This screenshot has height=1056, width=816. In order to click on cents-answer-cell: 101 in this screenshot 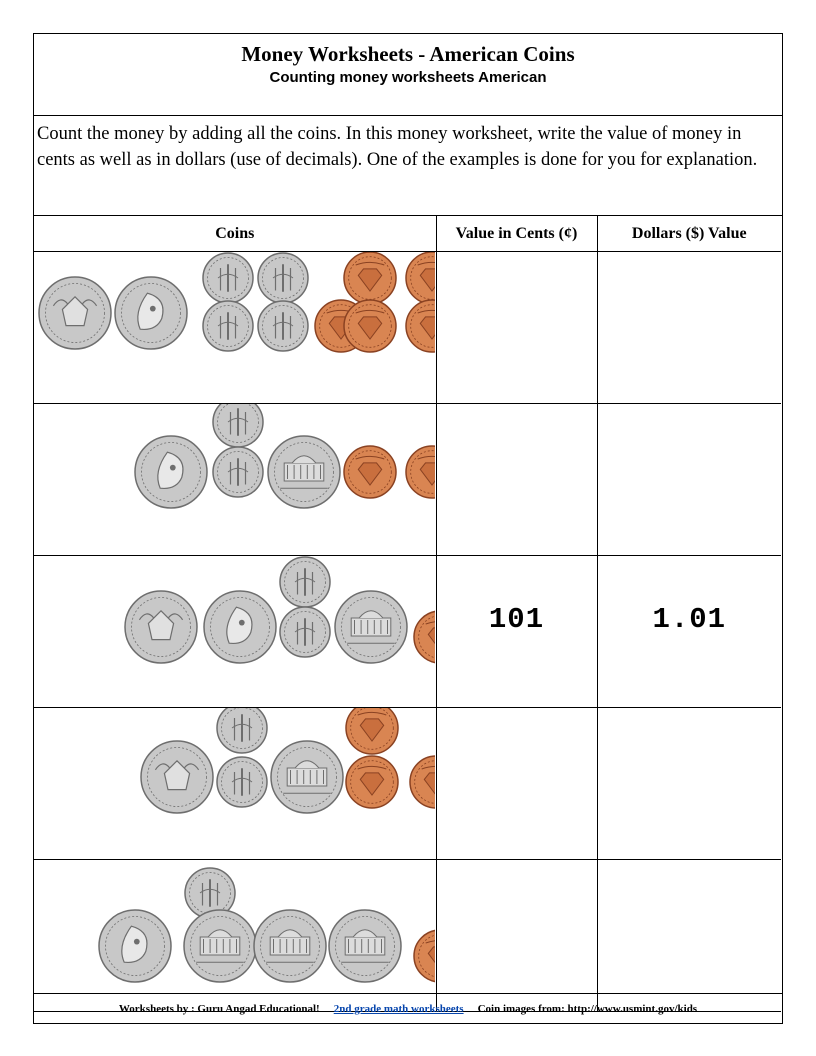, I will do `click(516, 631)`.